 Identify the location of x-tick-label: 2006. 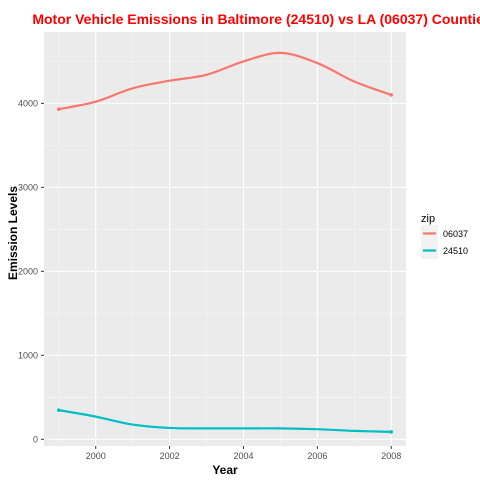
(317, 456).